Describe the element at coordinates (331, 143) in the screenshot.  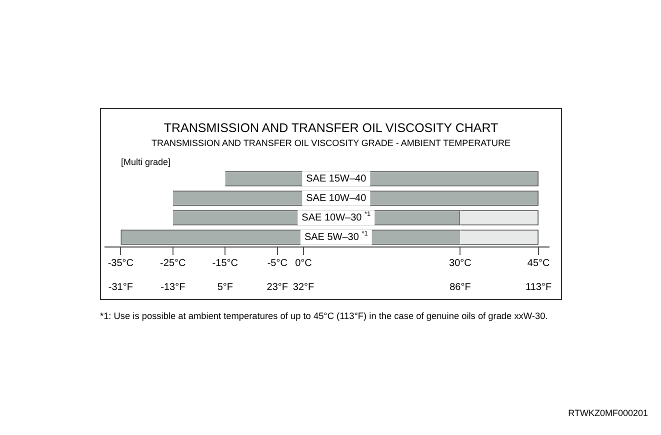
I see `chart-subtitle: TRANSMISSION AND TRANSFER OIL VISCOSITY GRADE - AMBIENT TEMPERATURE` at that location.